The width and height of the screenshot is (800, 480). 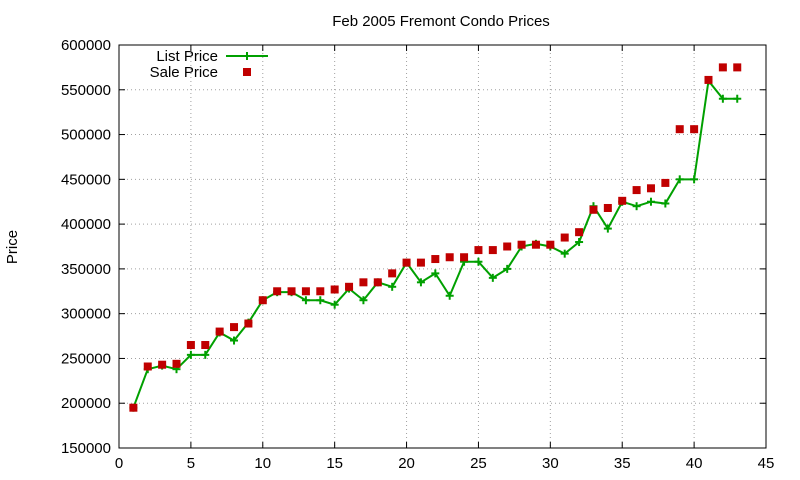 I want to click on y-tick-label: 500000, so click(x=86, y=135).